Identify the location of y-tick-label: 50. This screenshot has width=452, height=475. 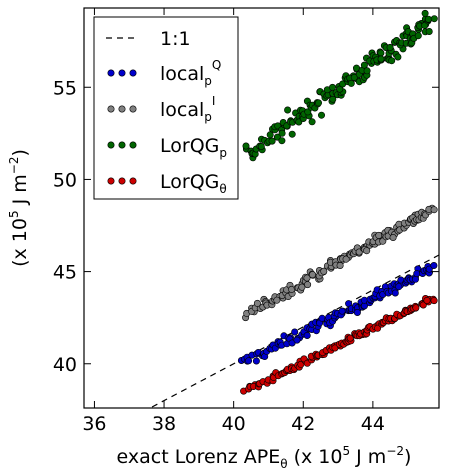
(65, 180).